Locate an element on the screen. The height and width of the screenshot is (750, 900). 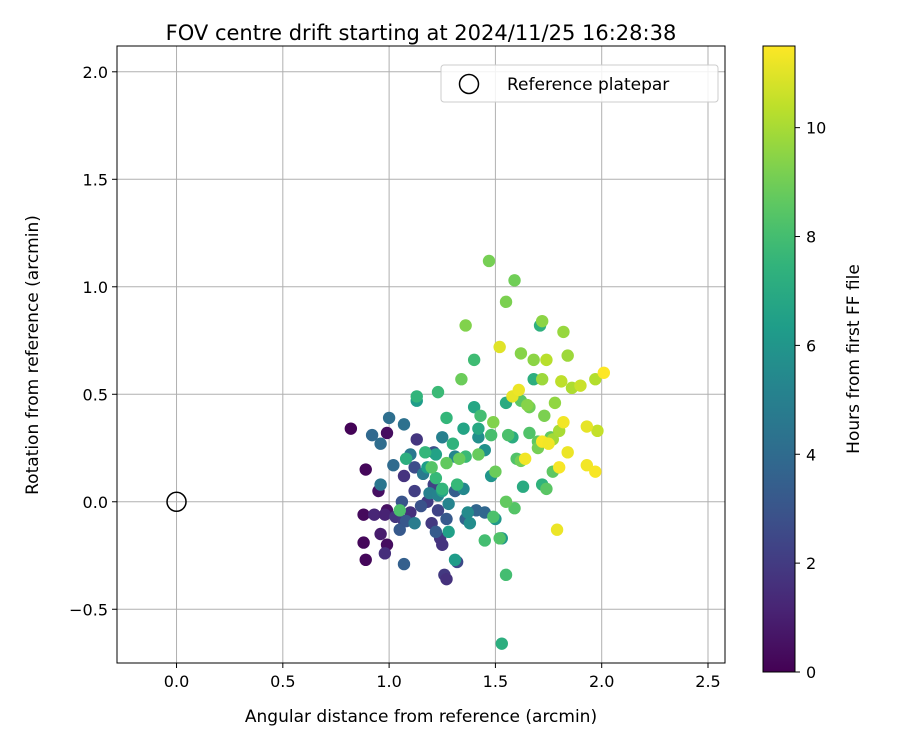
x-tick-label: 2.0 is located at coordinates (601, 681).